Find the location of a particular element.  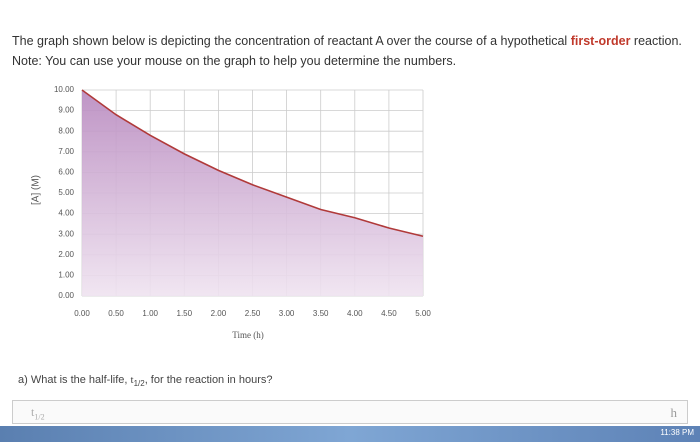

x-tick-label: 3.00 is located at coordinates (287, 313).